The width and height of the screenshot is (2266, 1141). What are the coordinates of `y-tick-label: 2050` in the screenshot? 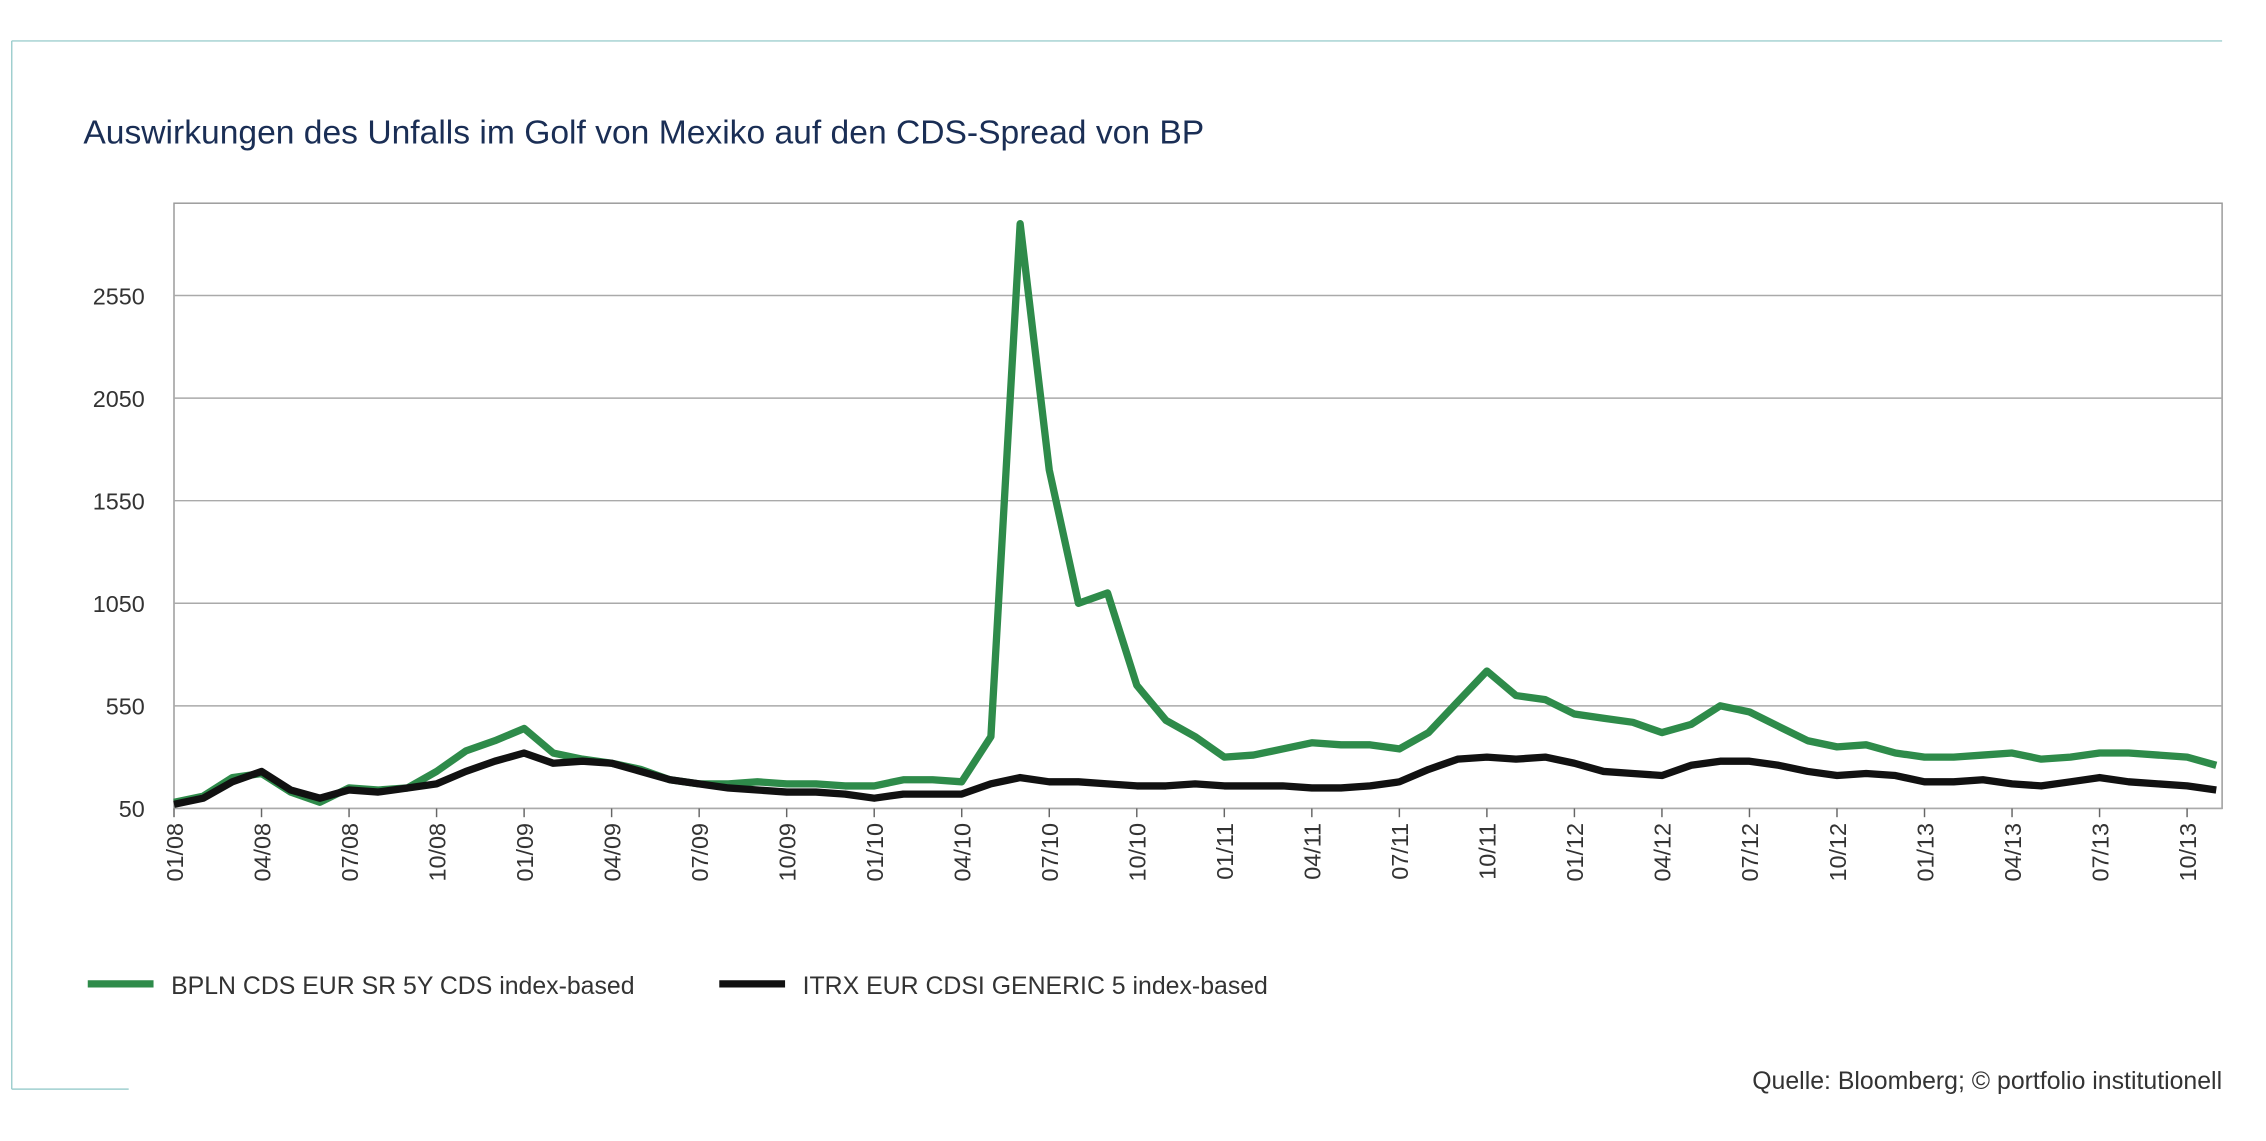 It's located at (119, 399).